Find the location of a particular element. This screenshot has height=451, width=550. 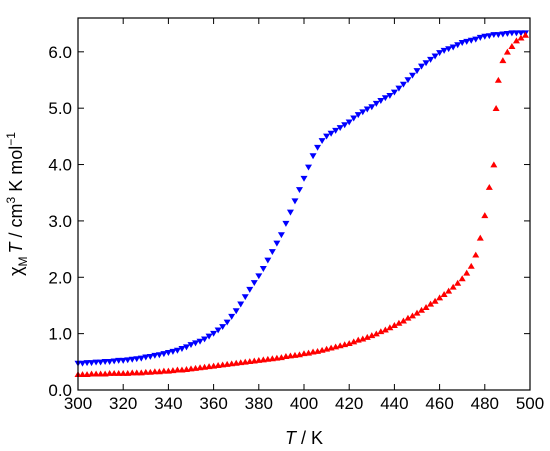

y-axis-title-unit-a: / cm is located at coordinates (16, 222).